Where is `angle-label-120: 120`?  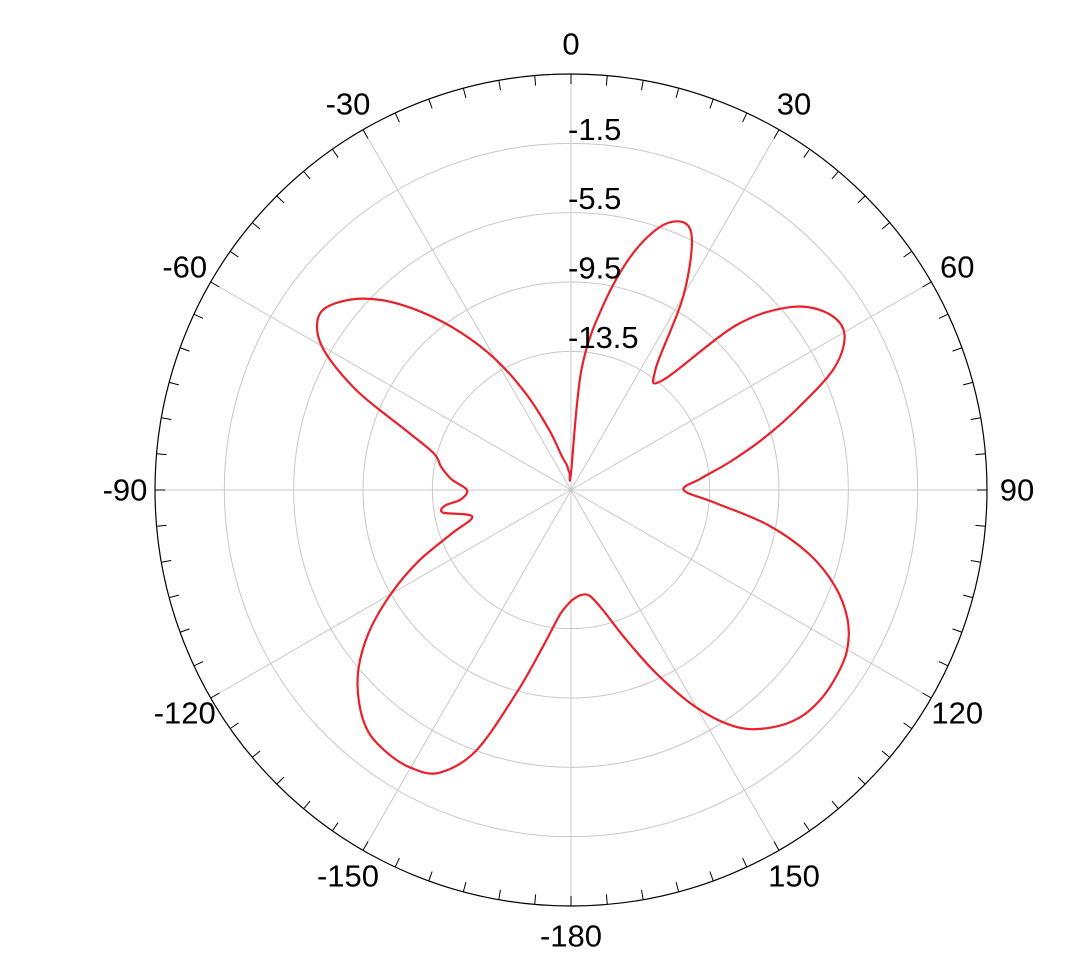 angle-label-120: 120 is located at coordinates (957, 713).